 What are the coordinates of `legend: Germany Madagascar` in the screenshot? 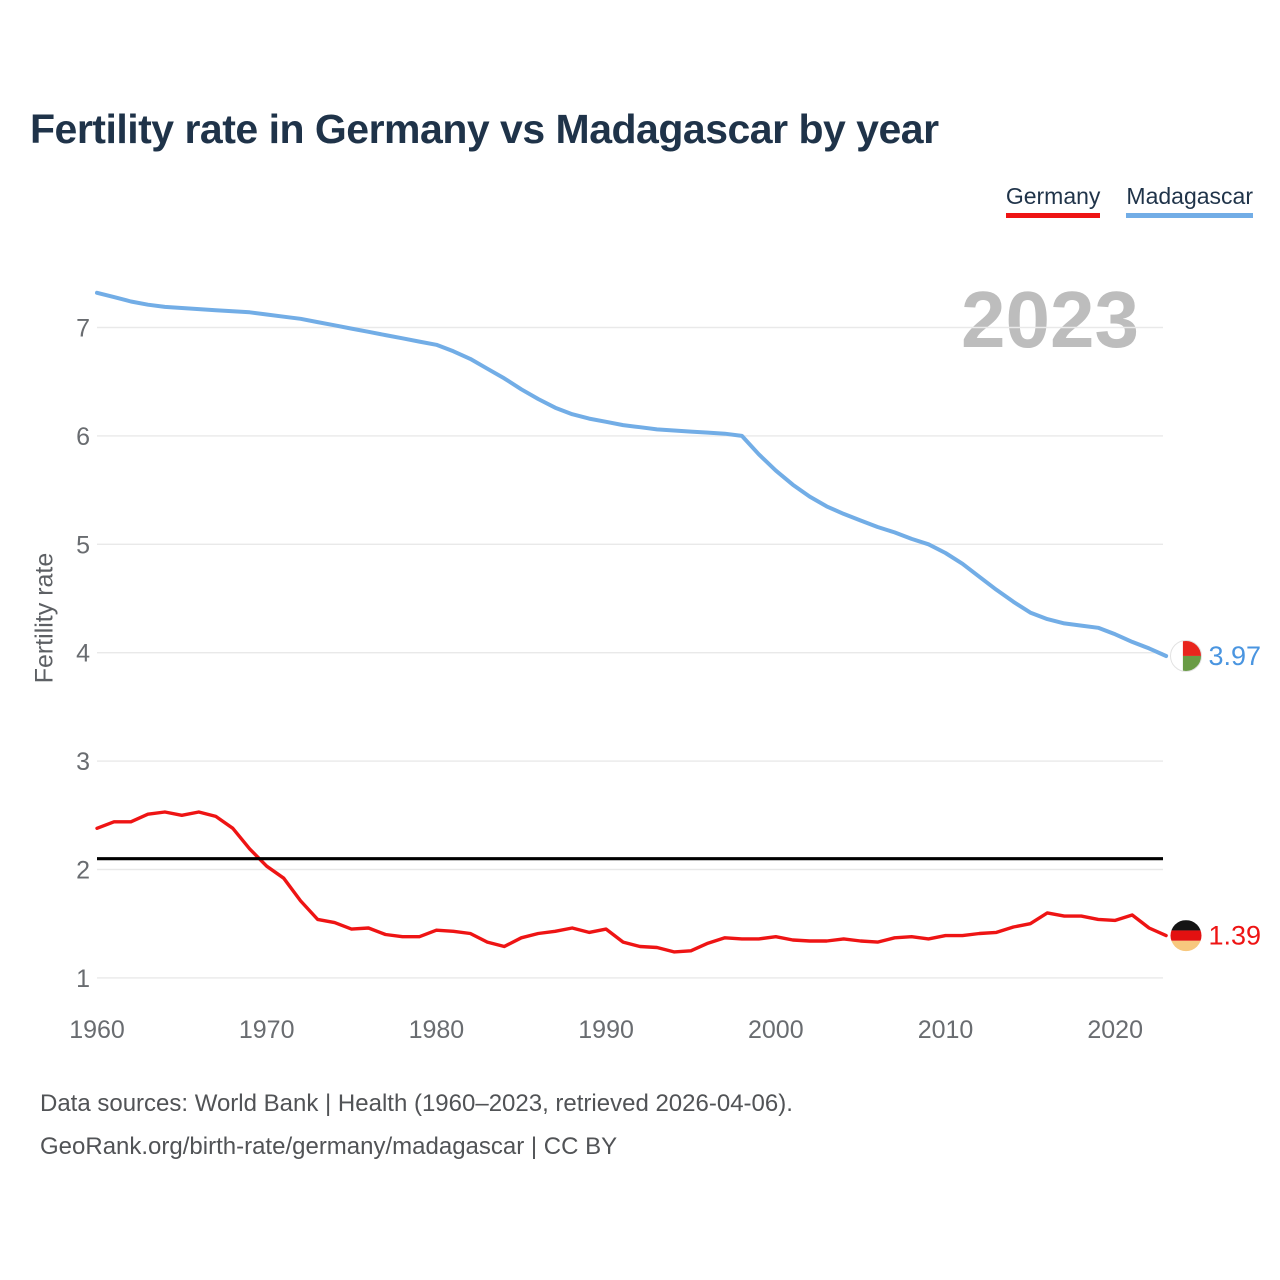 It's located at (1129, 200).